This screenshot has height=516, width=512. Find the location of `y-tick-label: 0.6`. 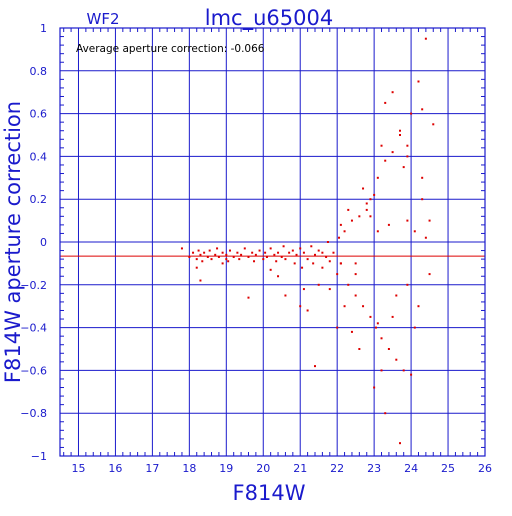

y-tick-label: 0.6 is located at coordinates (39, 114).